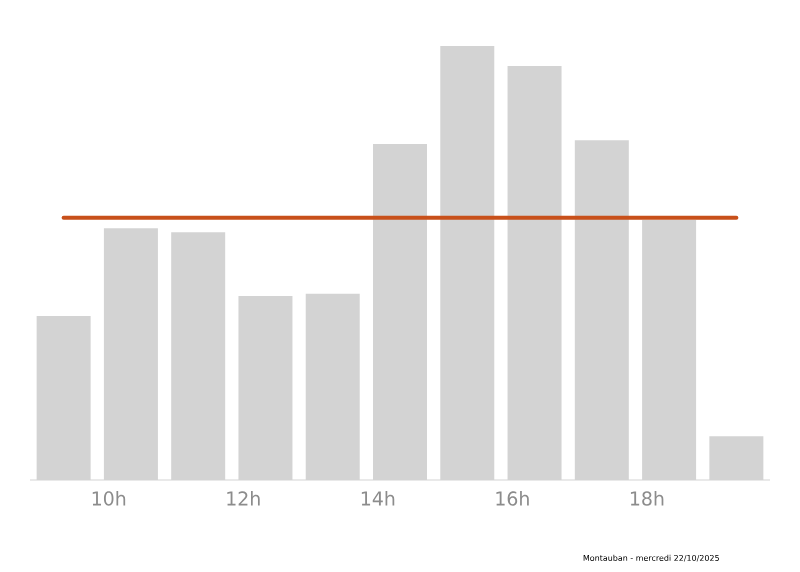 This screenshot has width=800, height=572. What do you see at coordinates (243, 498) in the screenshot?
I see `x-tick-label: 12h` at bounding box center [243, 498].